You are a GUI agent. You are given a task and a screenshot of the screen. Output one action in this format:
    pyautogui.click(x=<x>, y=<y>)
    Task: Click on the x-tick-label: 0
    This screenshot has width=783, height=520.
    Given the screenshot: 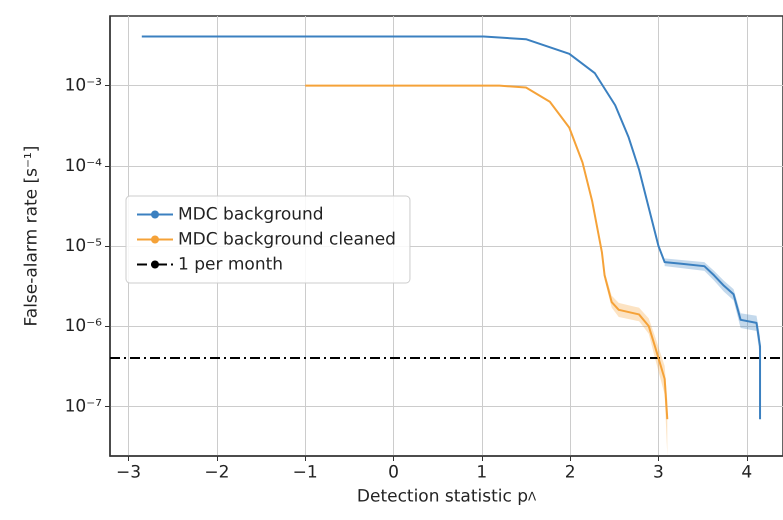 What is the action you would take?
    pyautogui.click(x=393, y=472)
    